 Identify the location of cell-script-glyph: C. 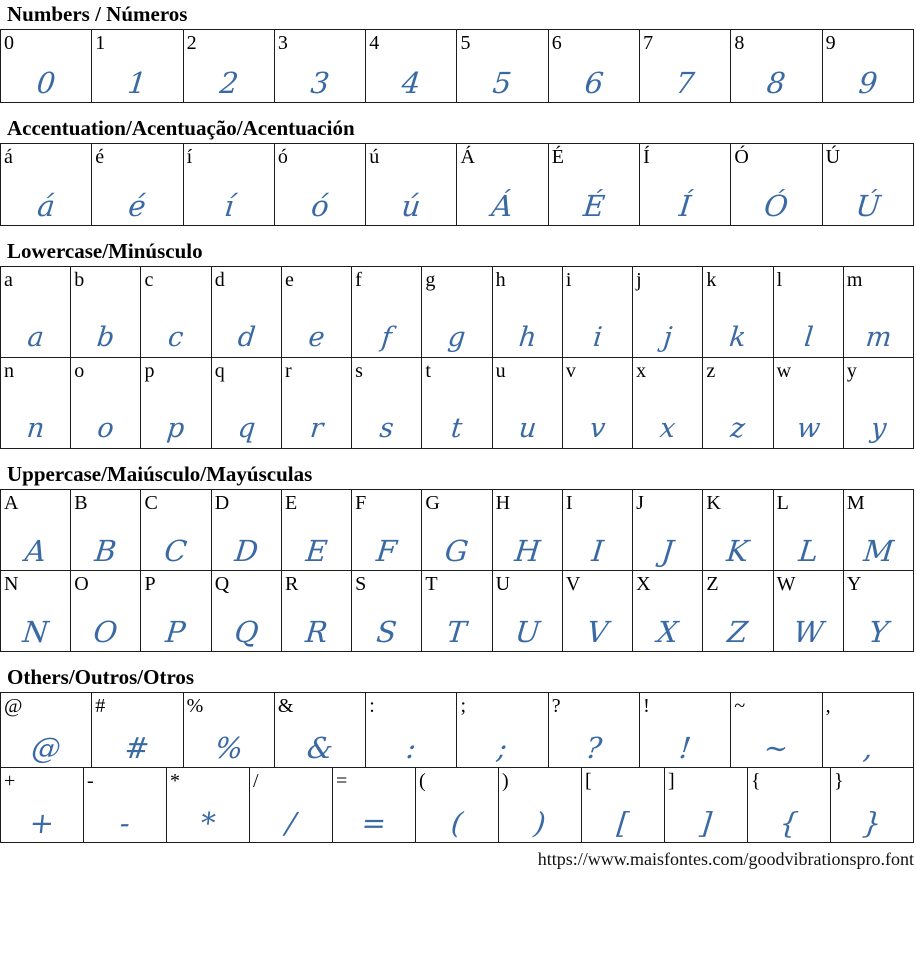
(176, 551).